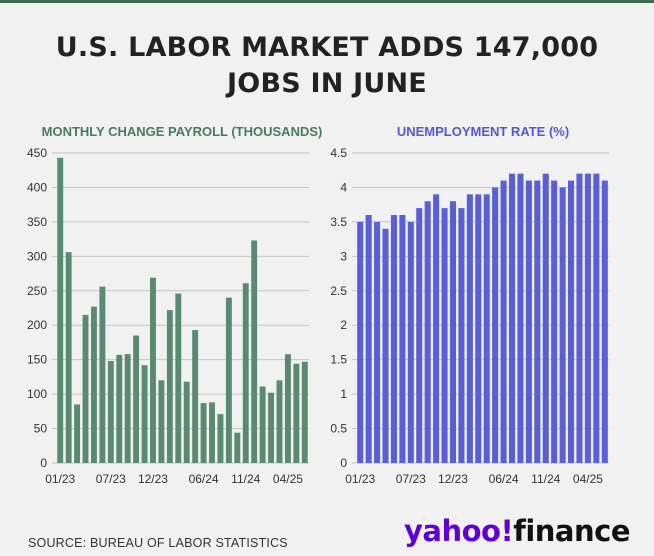  What do you see at coordinates (327, 47) in the screenshot?
I see `title-line-1: U.S. LABOR MARKET ADDS 147,000` at bounding box center [327, 47].